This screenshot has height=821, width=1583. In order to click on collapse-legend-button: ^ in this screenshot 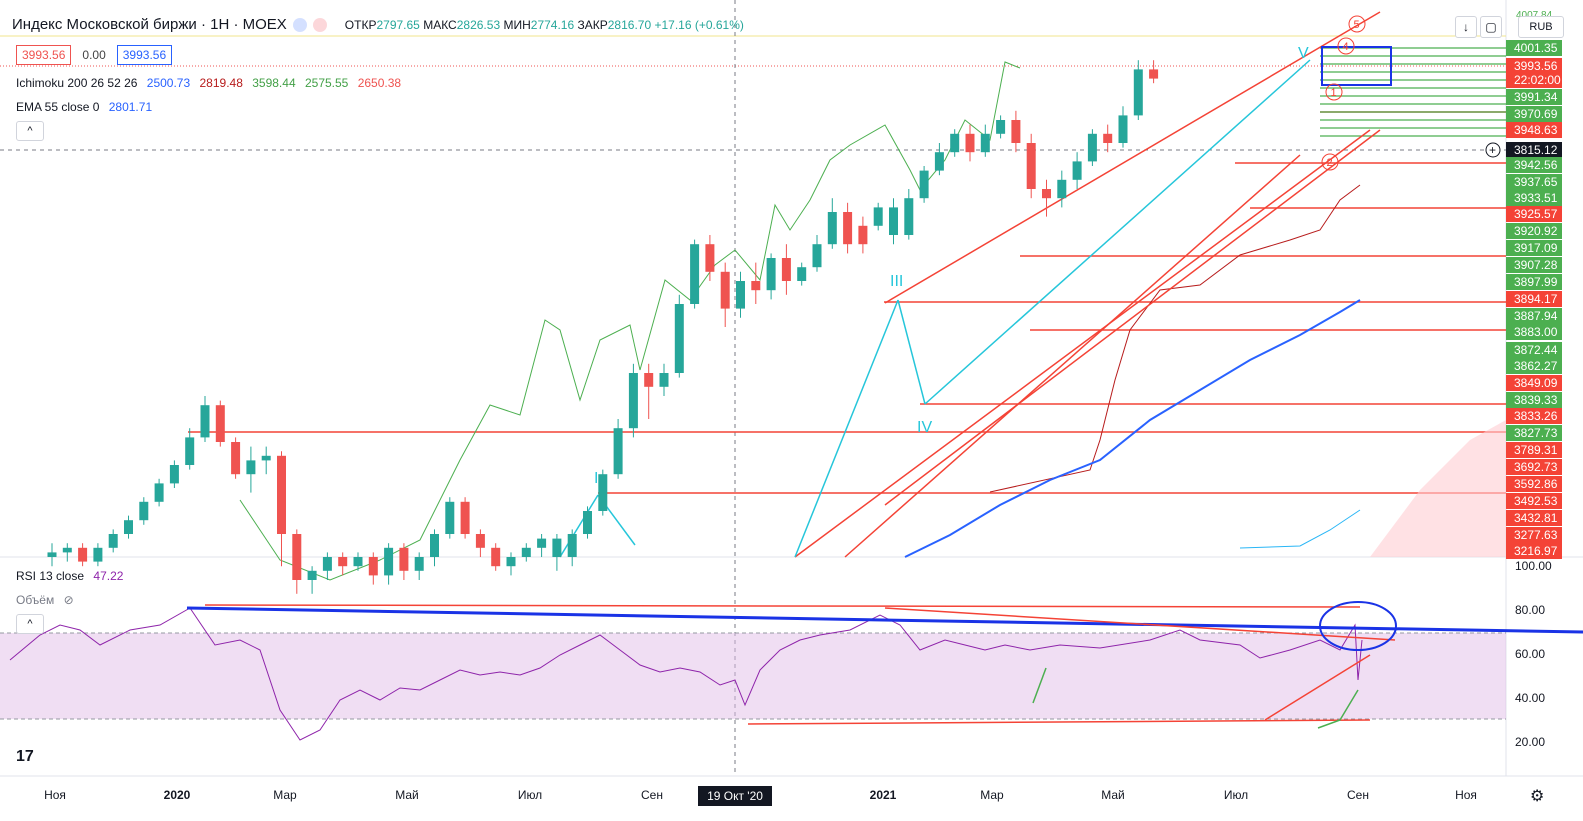, I will do `click(30, 131)`.